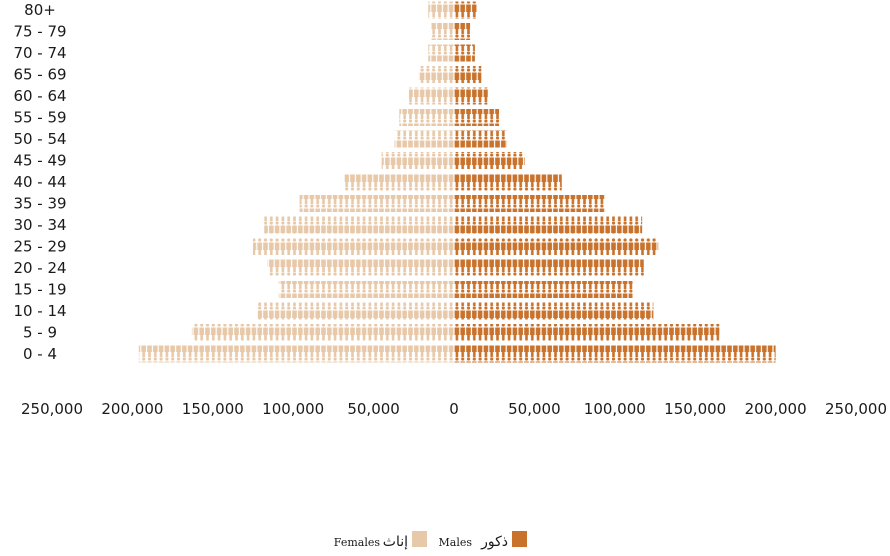 This screenshot has height=556, width=890. I want to click on age-group-label: 15 - 19, so click(39, 290).